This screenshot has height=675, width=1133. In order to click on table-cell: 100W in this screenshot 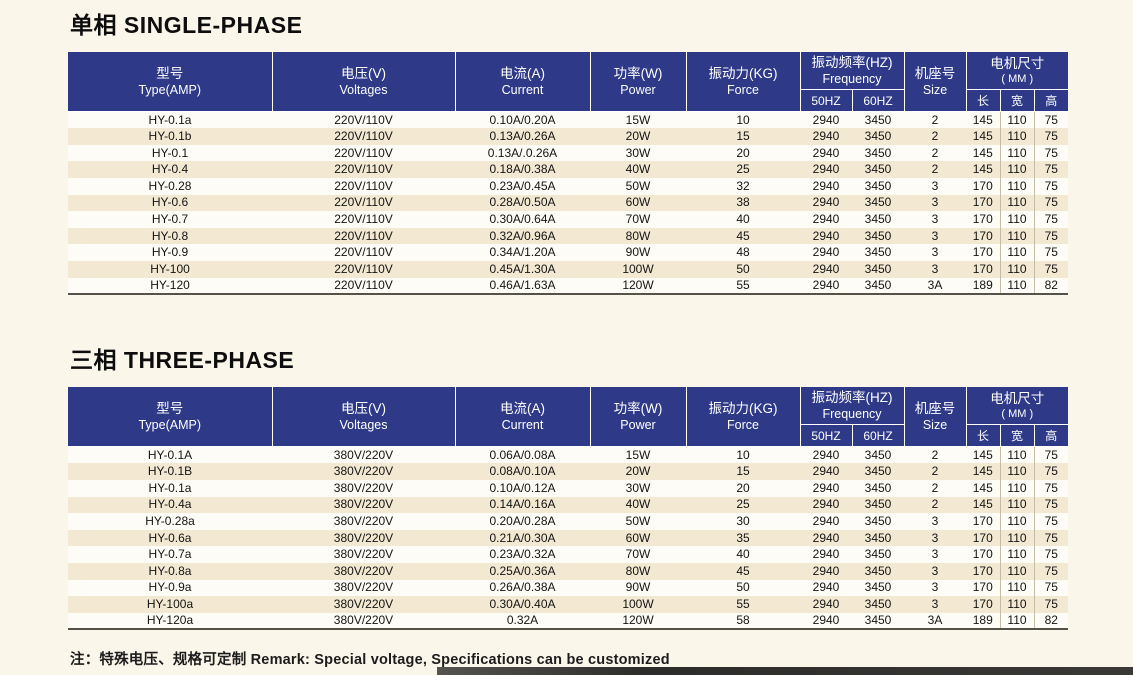, I will do `click(638, 268)`.